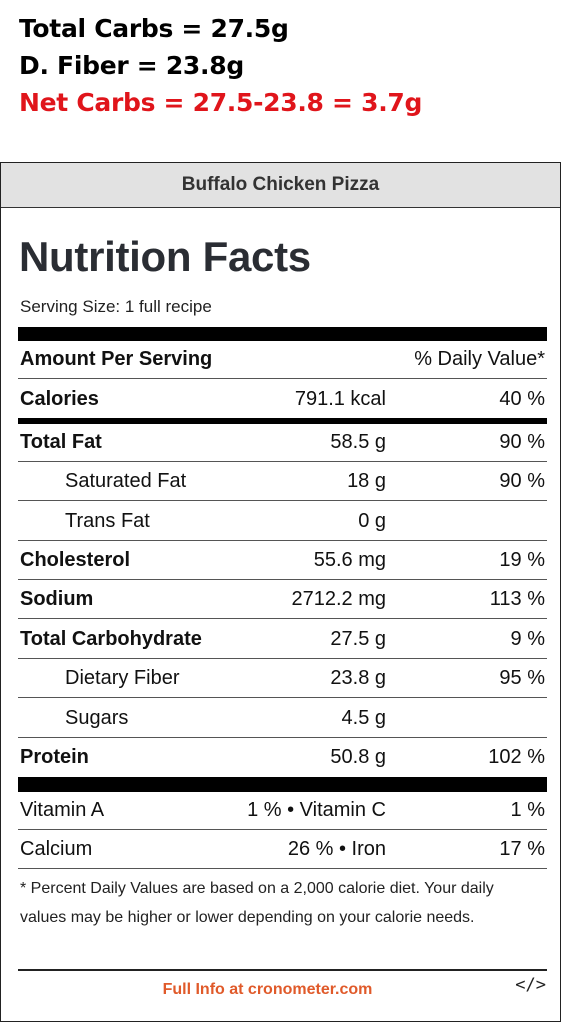 Image resolution: width=563 pixels, height=1024 pixels. I want to click on nutrient-row-cholesterol: Cholesterol 55.6 mg 19 %, so click(282, 561).